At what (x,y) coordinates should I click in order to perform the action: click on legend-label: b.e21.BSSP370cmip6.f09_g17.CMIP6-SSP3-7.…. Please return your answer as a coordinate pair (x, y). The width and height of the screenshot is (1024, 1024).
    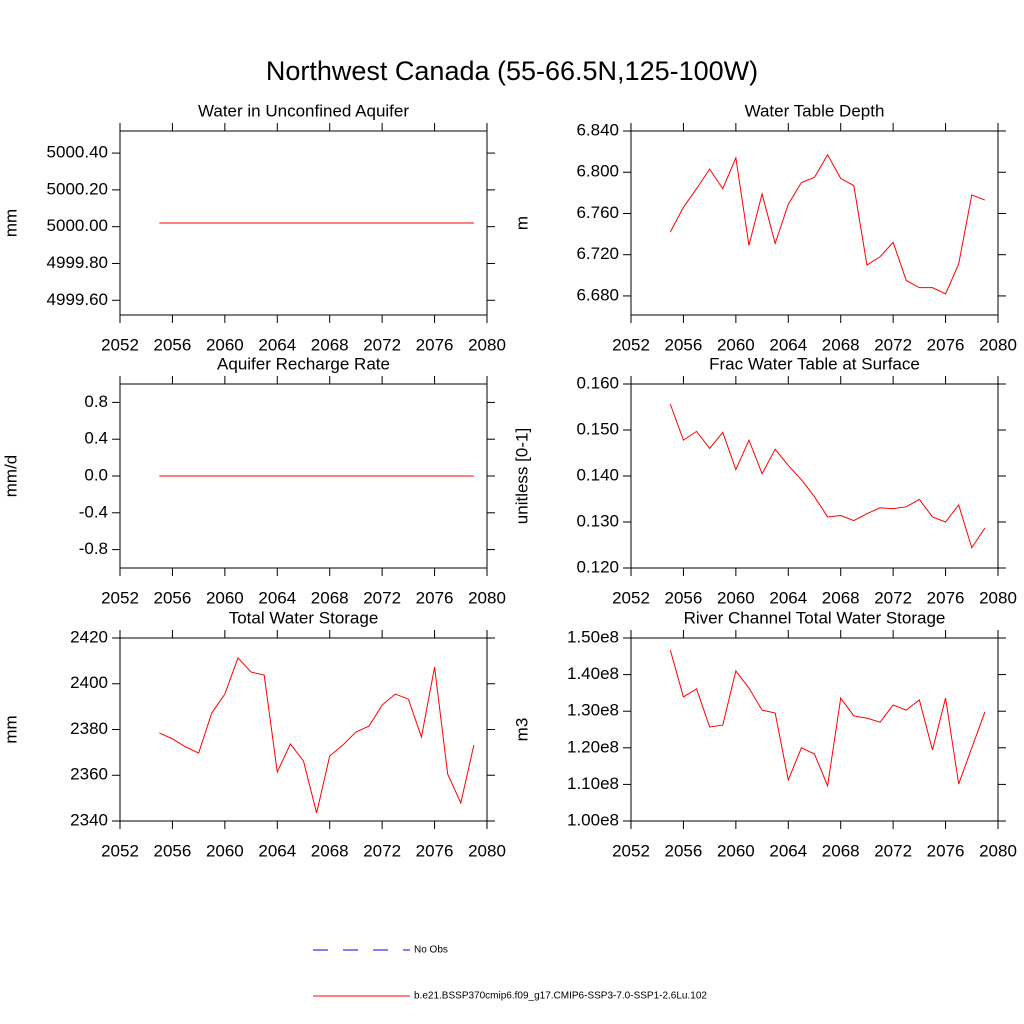
    Looking at the image, I should click on (560, 996).